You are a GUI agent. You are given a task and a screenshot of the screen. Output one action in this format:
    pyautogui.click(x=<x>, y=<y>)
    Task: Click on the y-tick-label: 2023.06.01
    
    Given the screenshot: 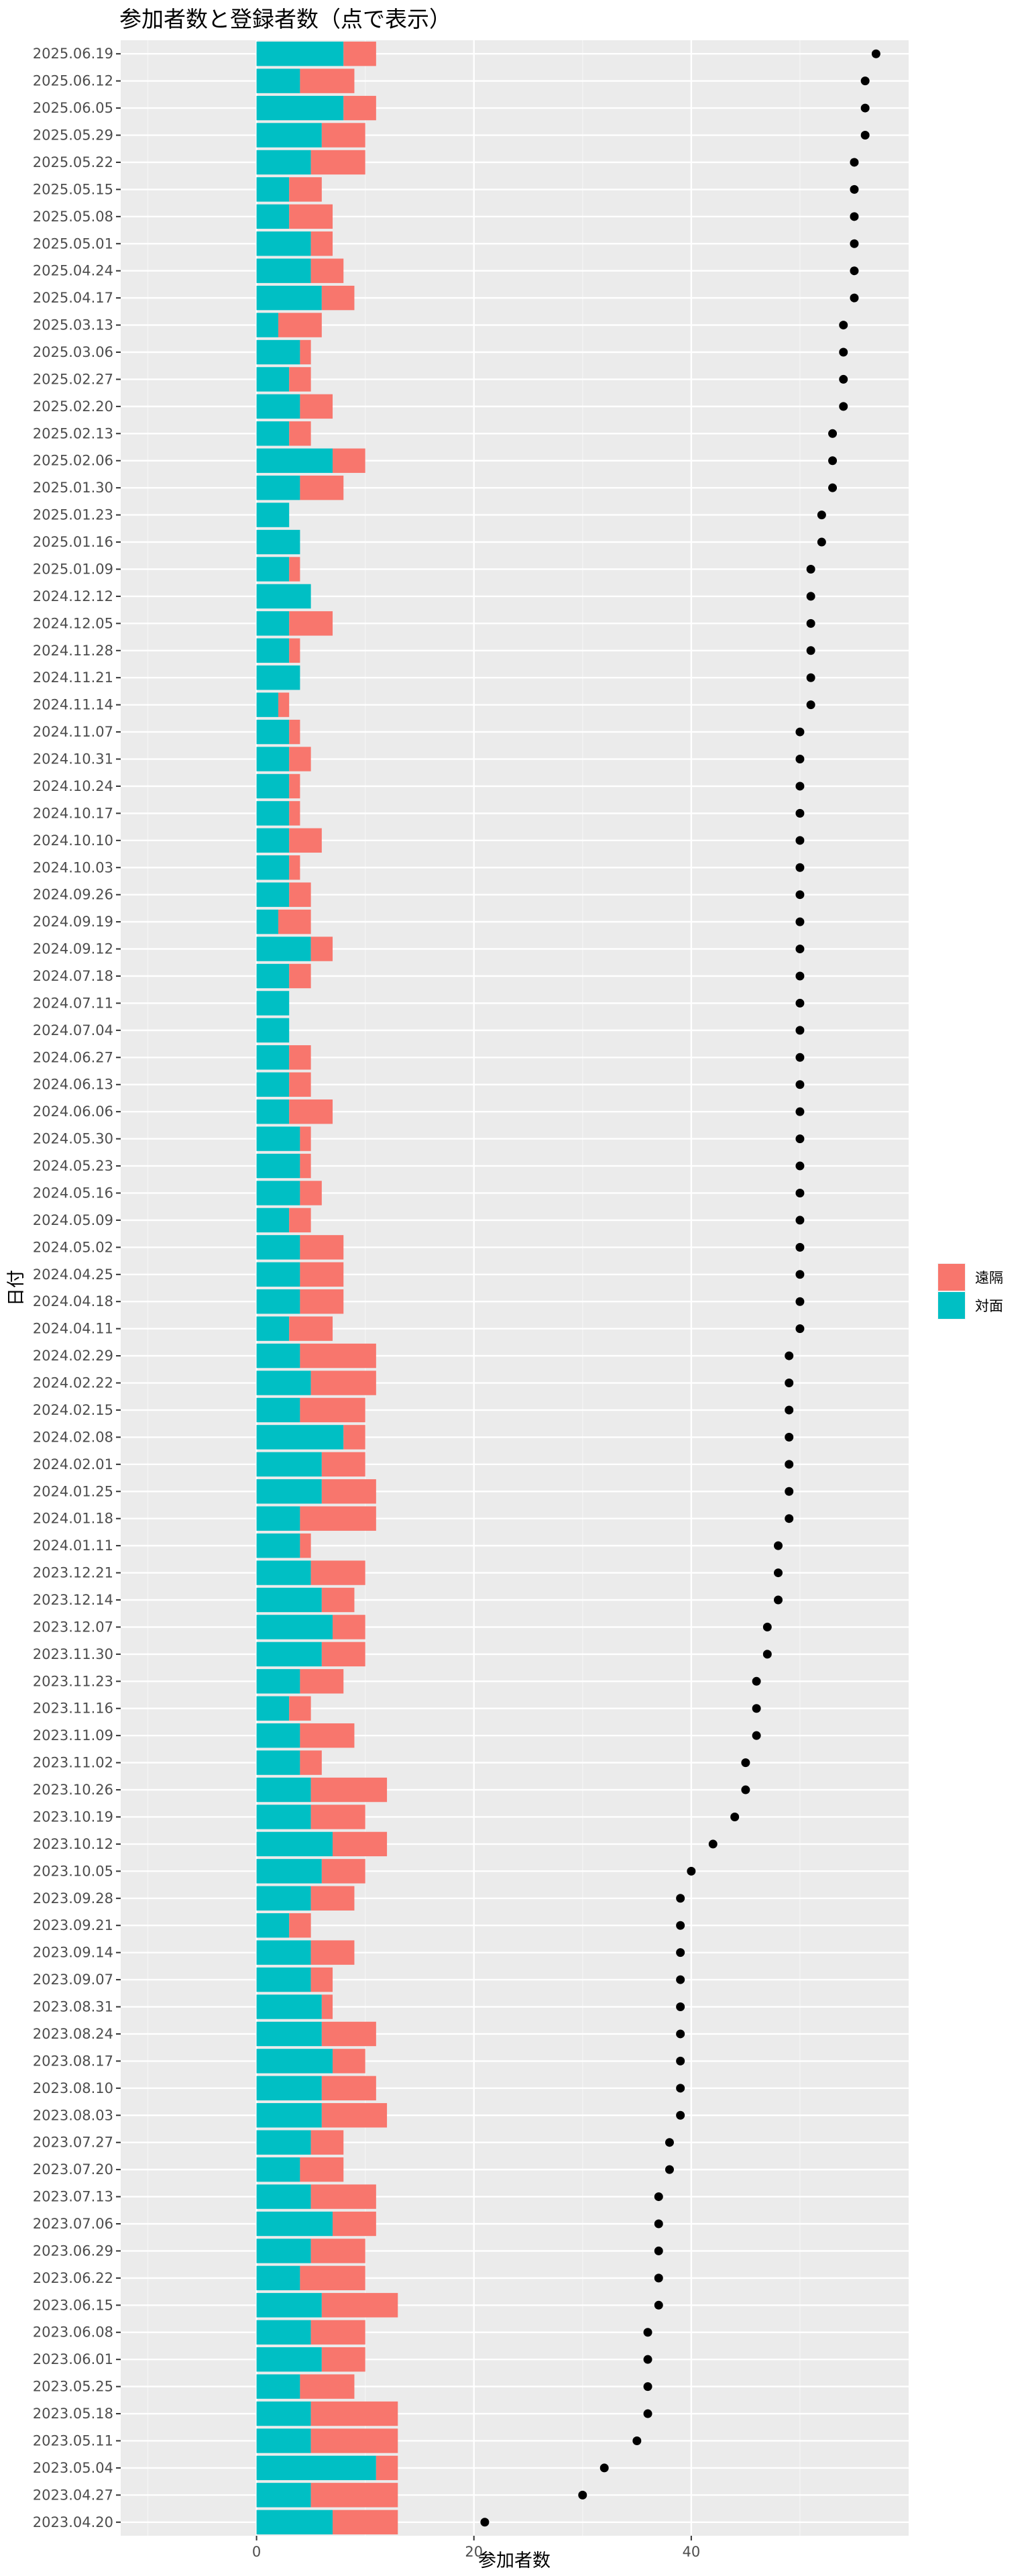 What is the action you would take?
    pyautogui.click(x=73, y=2359)
    